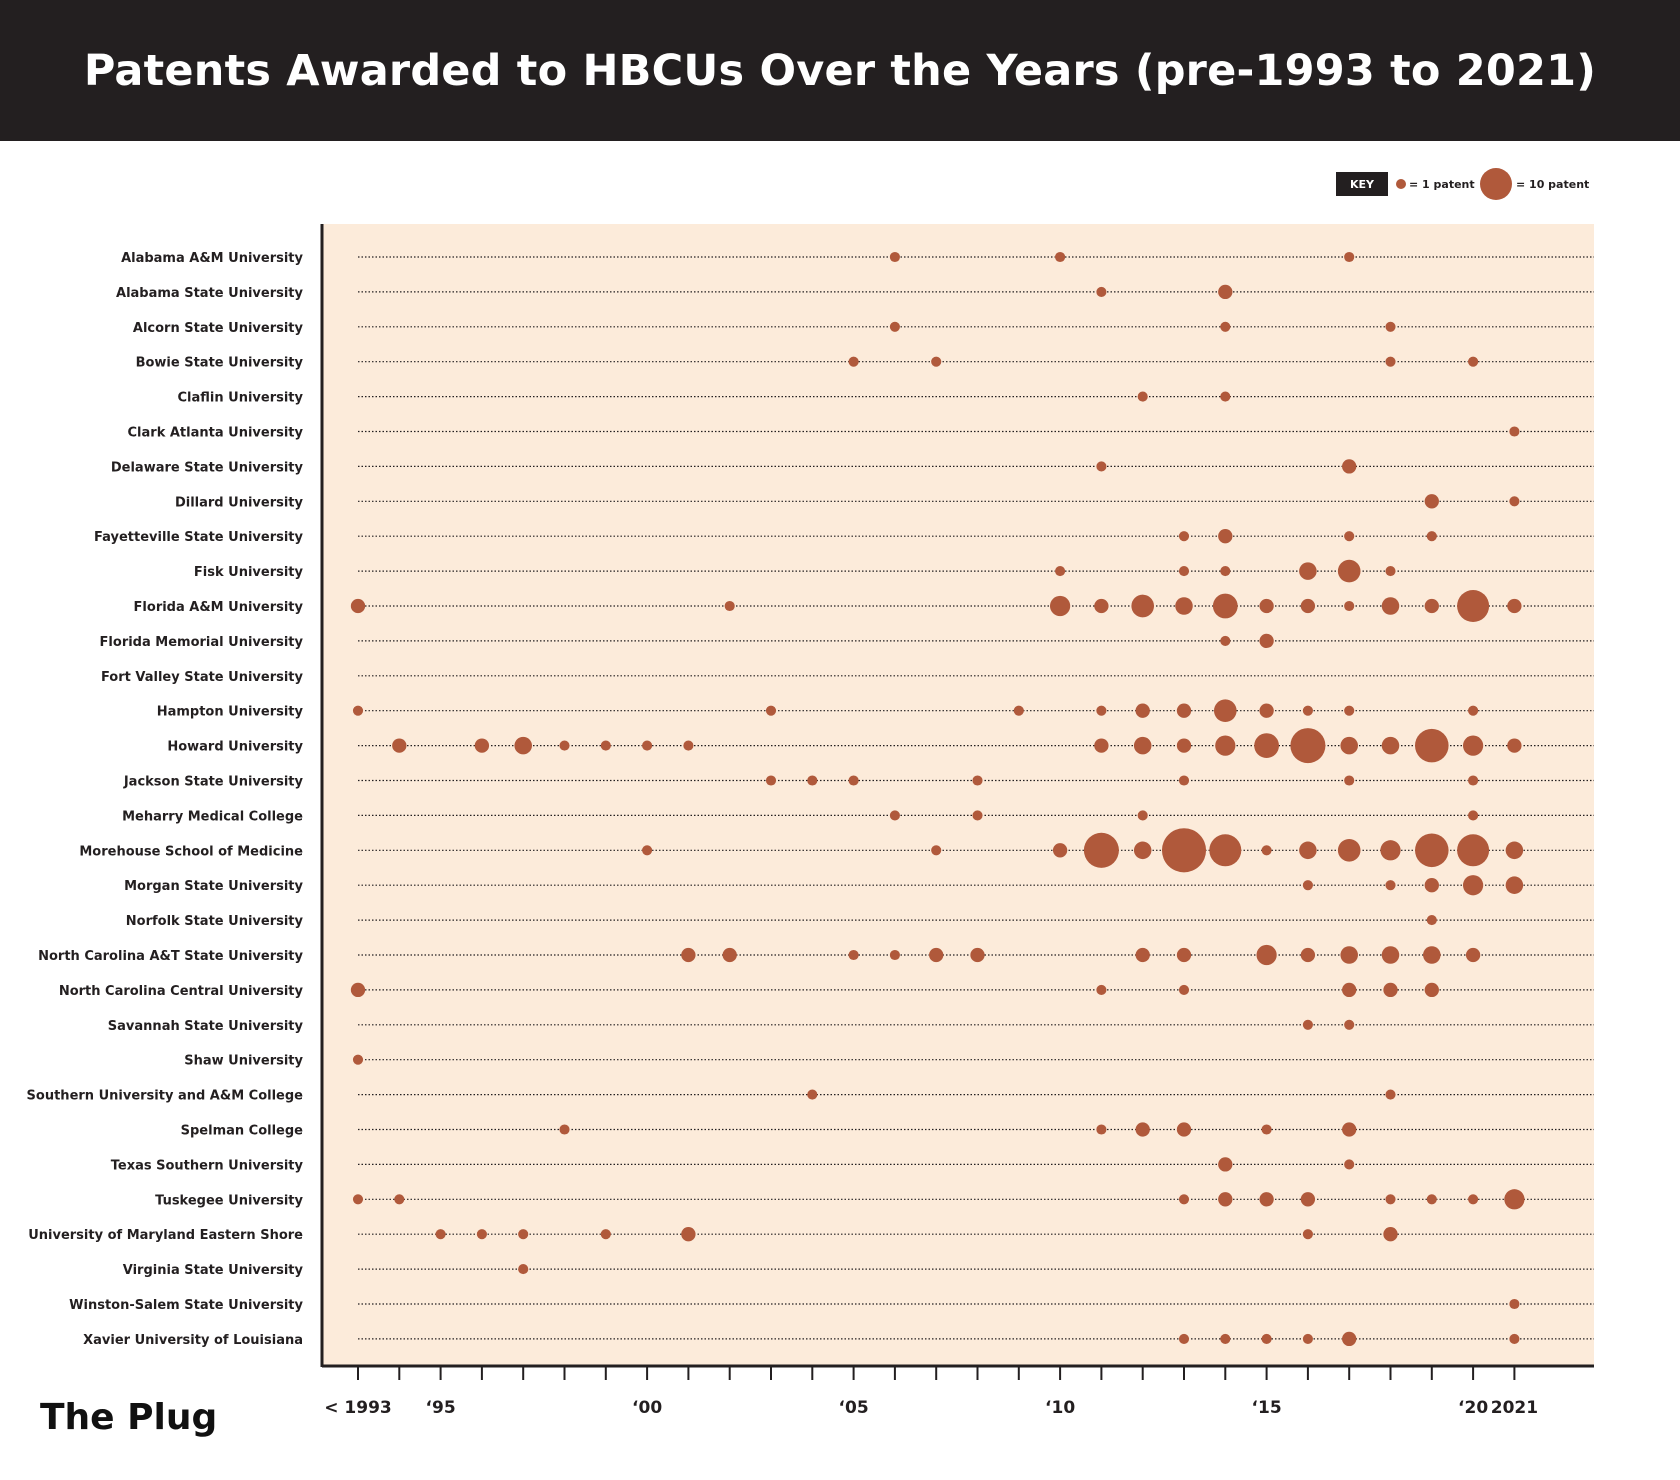  I want to click on bubble-morgan-state-university-2016, so click(1307, 885).